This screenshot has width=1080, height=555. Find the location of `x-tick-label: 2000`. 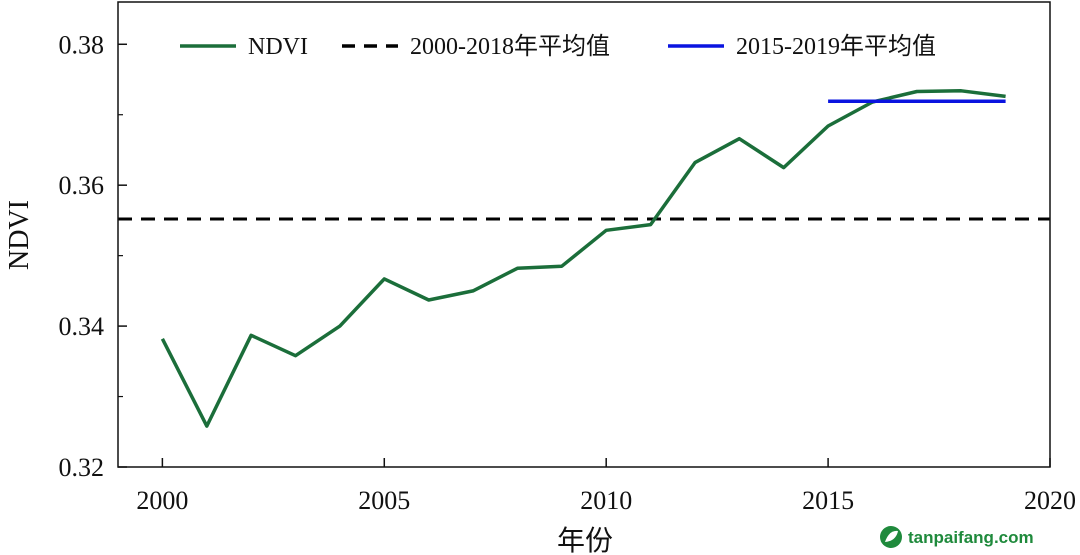

x-tick-label: 2000 is located at coordinates (162, 500).